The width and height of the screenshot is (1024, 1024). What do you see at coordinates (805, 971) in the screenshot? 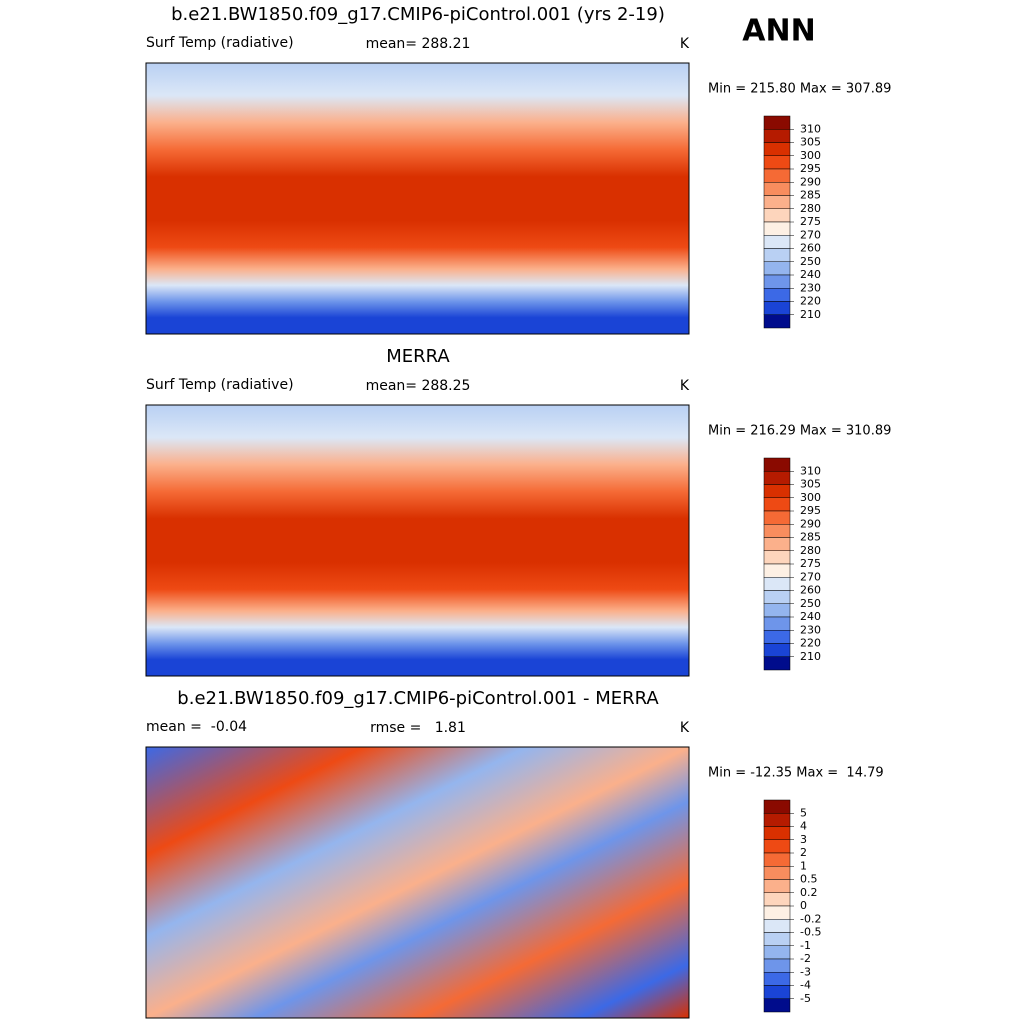
I see `colorbar-label: -3` at bounding box center [805, 971].